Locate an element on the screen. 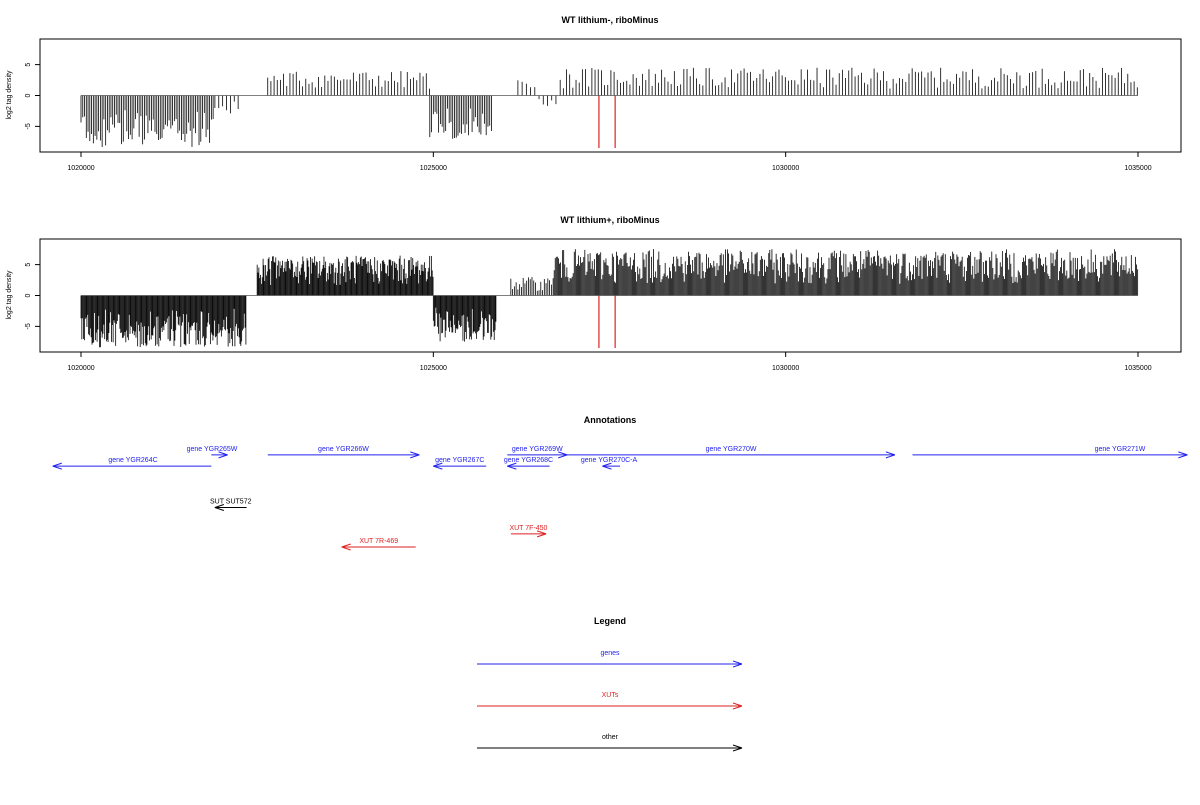 Image resolution: width=1200 pixels, height=805 pixels. track-title: WT lithium-, riboMinus is located at coordinates (610, 20).